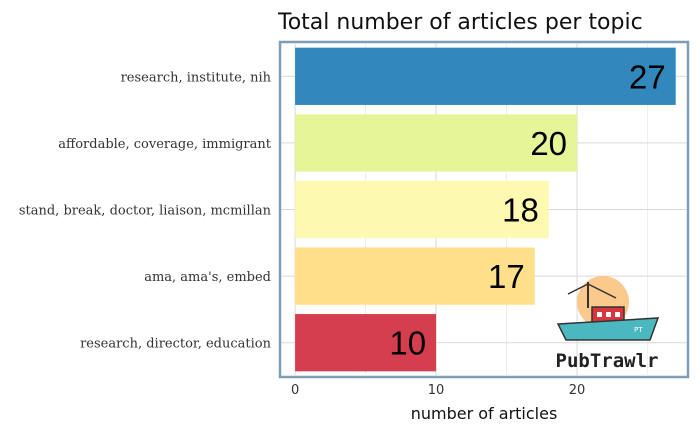 Image resolution: width=700 pixels, height=432 pixels. Describe the element at coordinates (608, 329) in the screenshot. I see `boat-hull-icon` at that location.